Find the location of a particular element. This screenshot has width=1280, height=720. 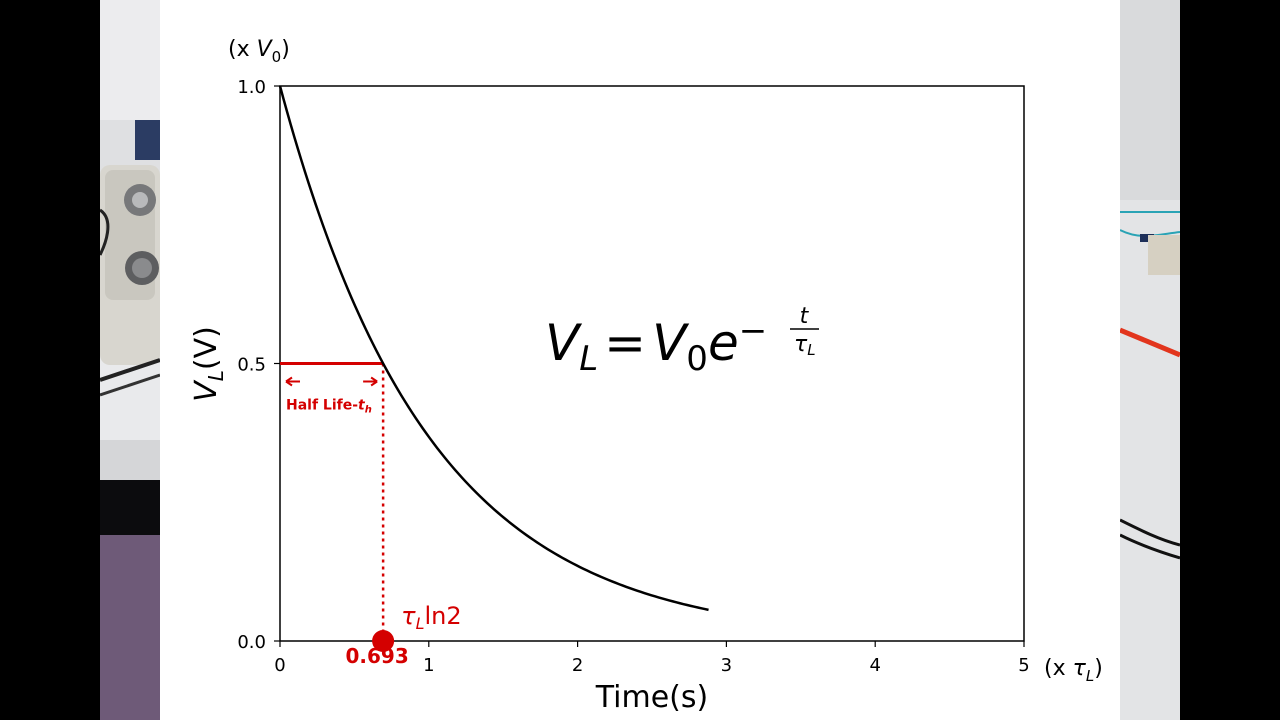

equation-exponent-numerator: t is located at coordinates (805, 316).